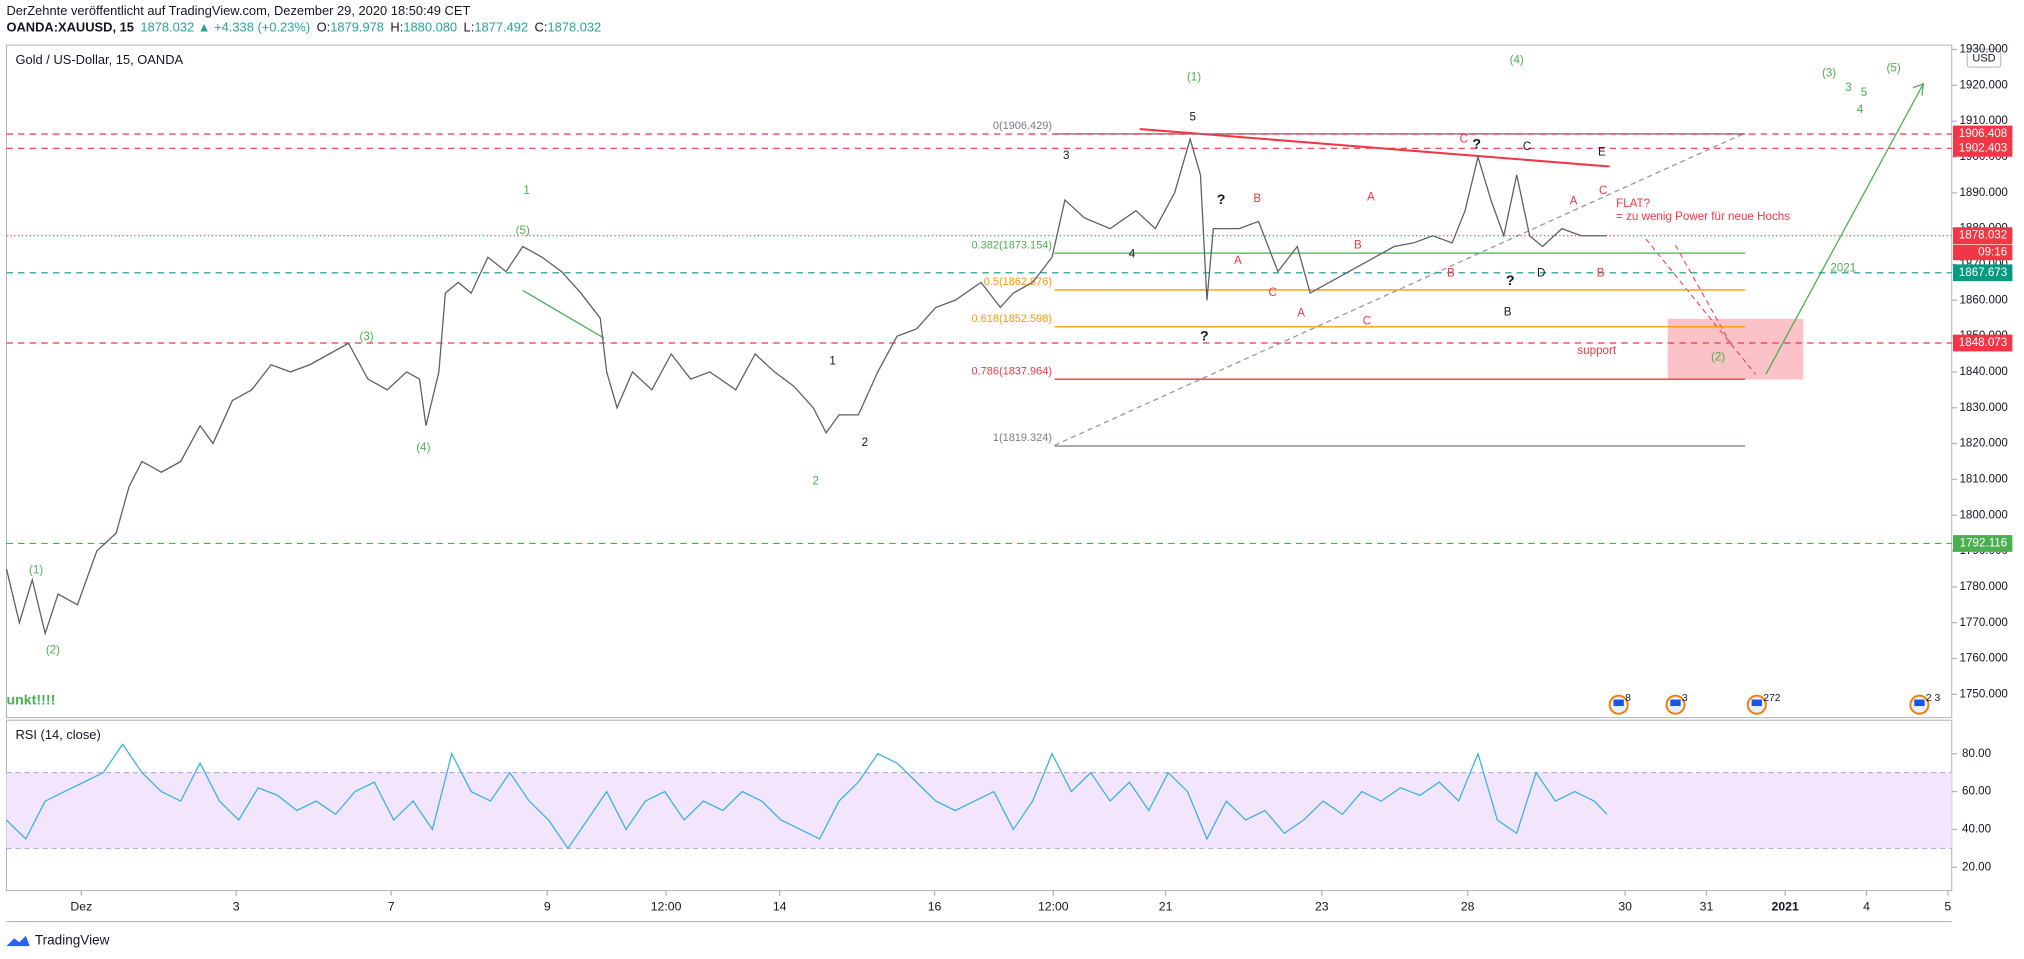 The width and height of the screenshot is (2024, 959). I want to click on arrow-head, so click(1918, 89).